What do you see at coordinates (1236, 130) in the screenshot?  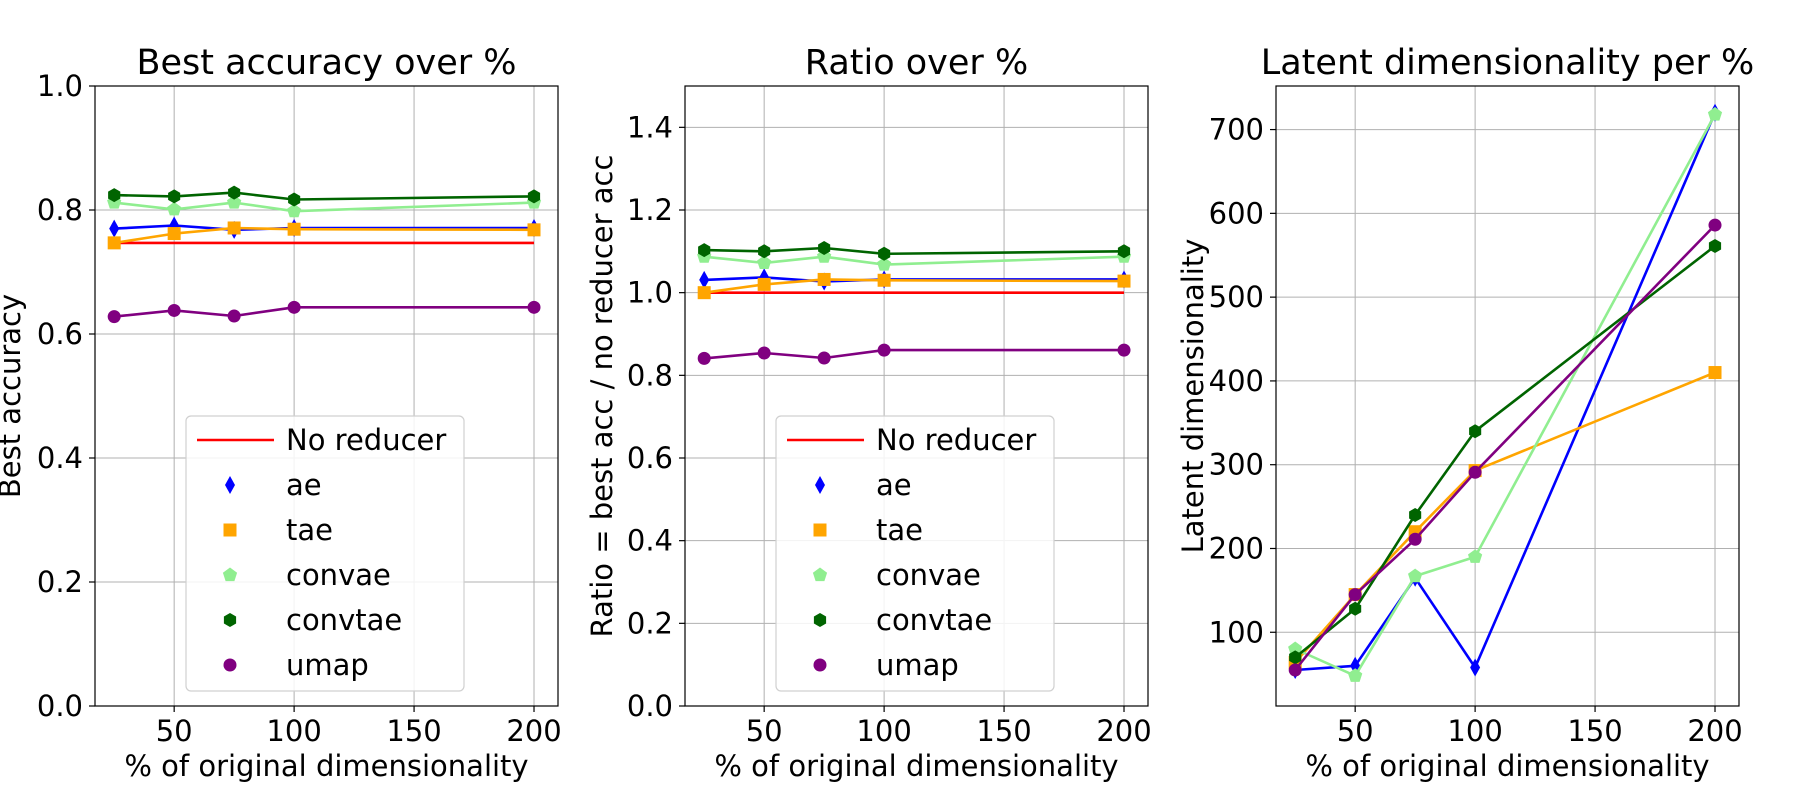 I see `y-tick-label: 700` at bounding box center [1236, 130].